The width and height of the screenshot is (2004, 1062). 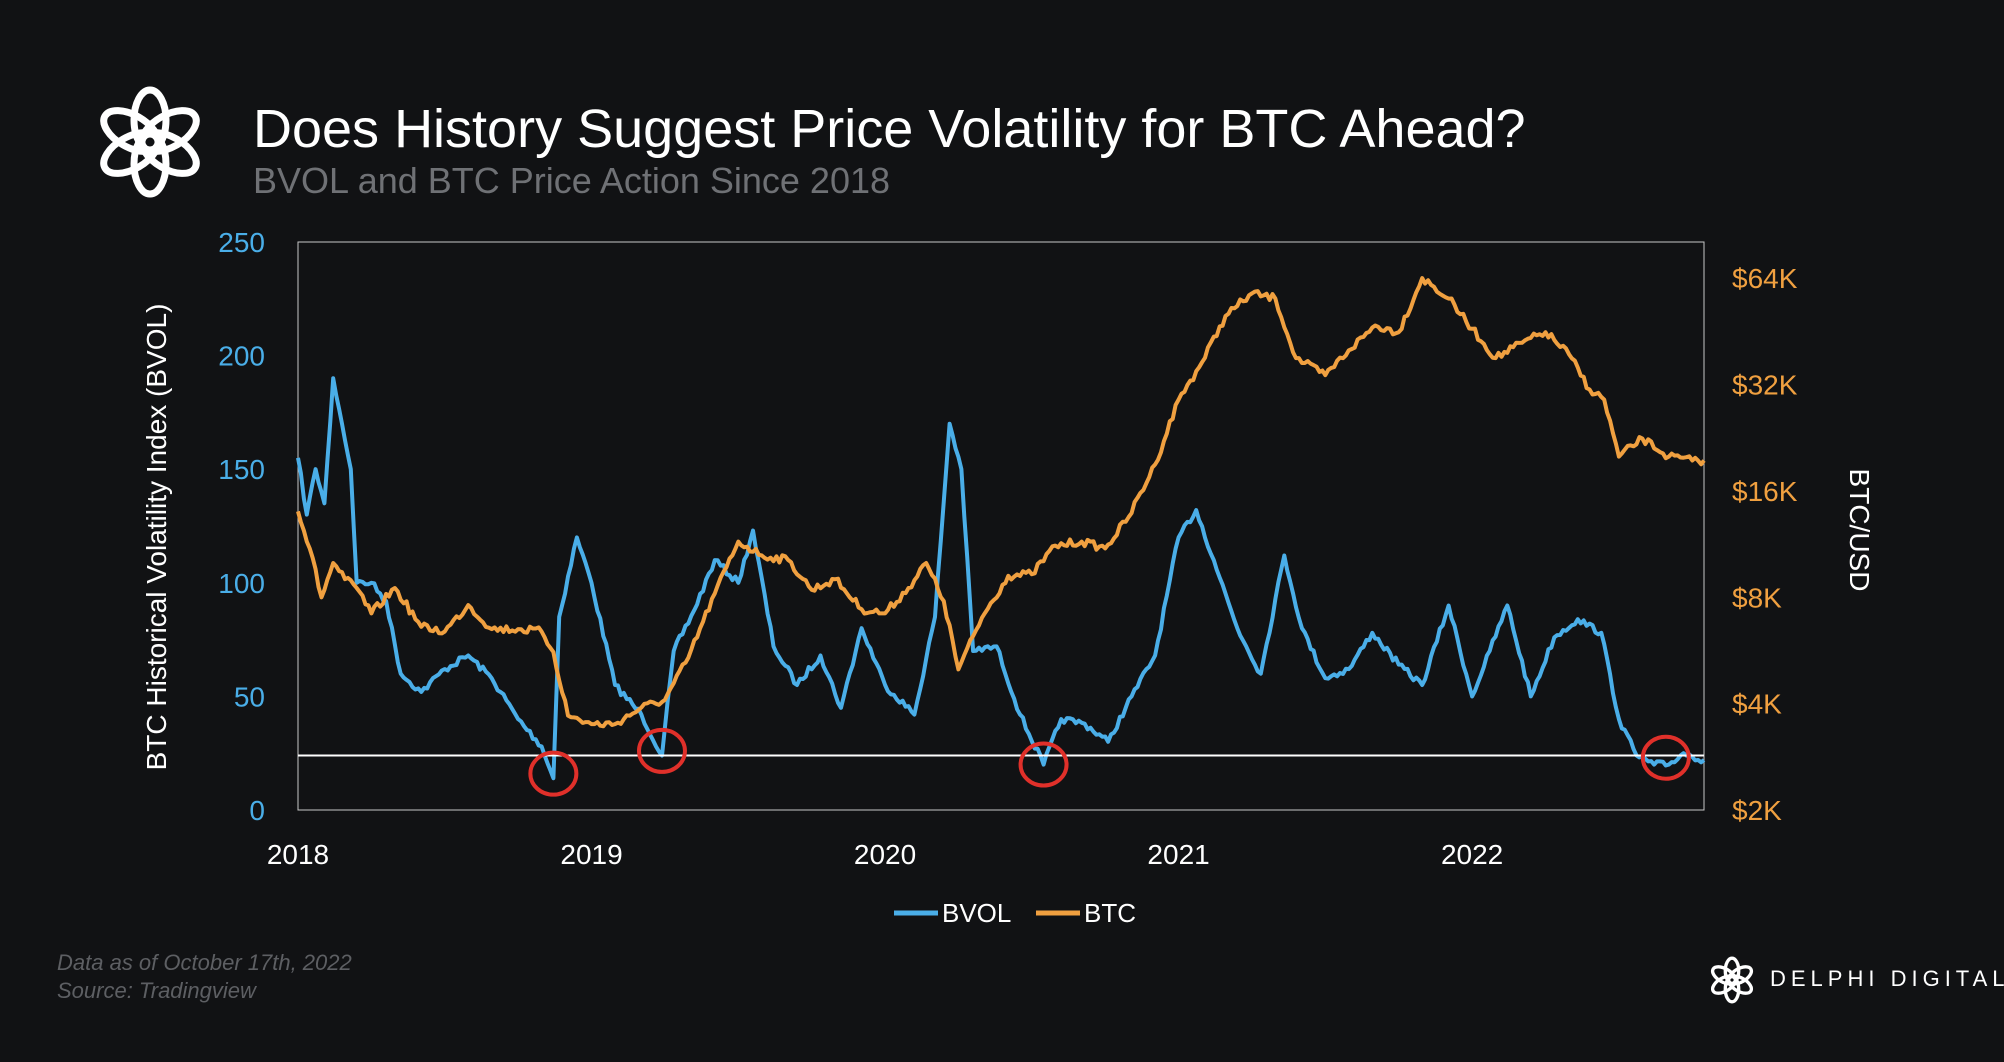 What do you see at coordinates (1757, 704) in the screenshot?
I see `y2-tick-label: $4K` at bounding box center [1757, 704].